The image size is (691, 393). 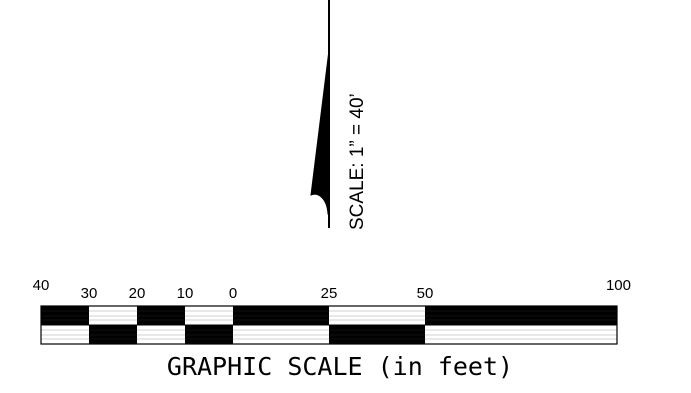 What do you see at coordinates (89, 293) in the screenshot?
I see `scale-tick-label: 30` at bounding box center [89, 293].